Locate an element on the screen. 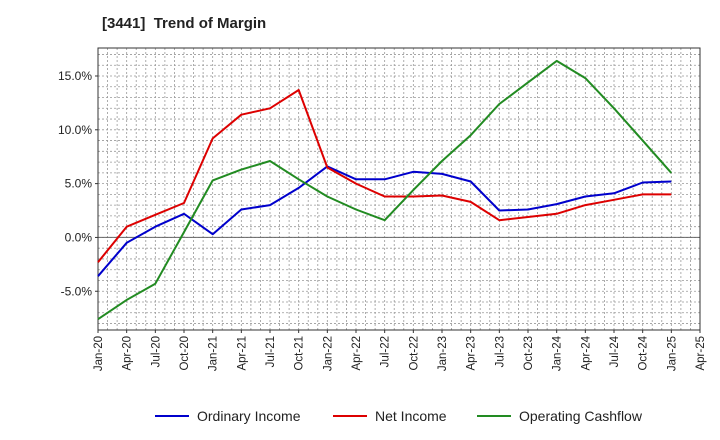 The height and width of the screenshot is (440, 720). legend-swatch-operating-cashflow is located at coordinates (494, 416).